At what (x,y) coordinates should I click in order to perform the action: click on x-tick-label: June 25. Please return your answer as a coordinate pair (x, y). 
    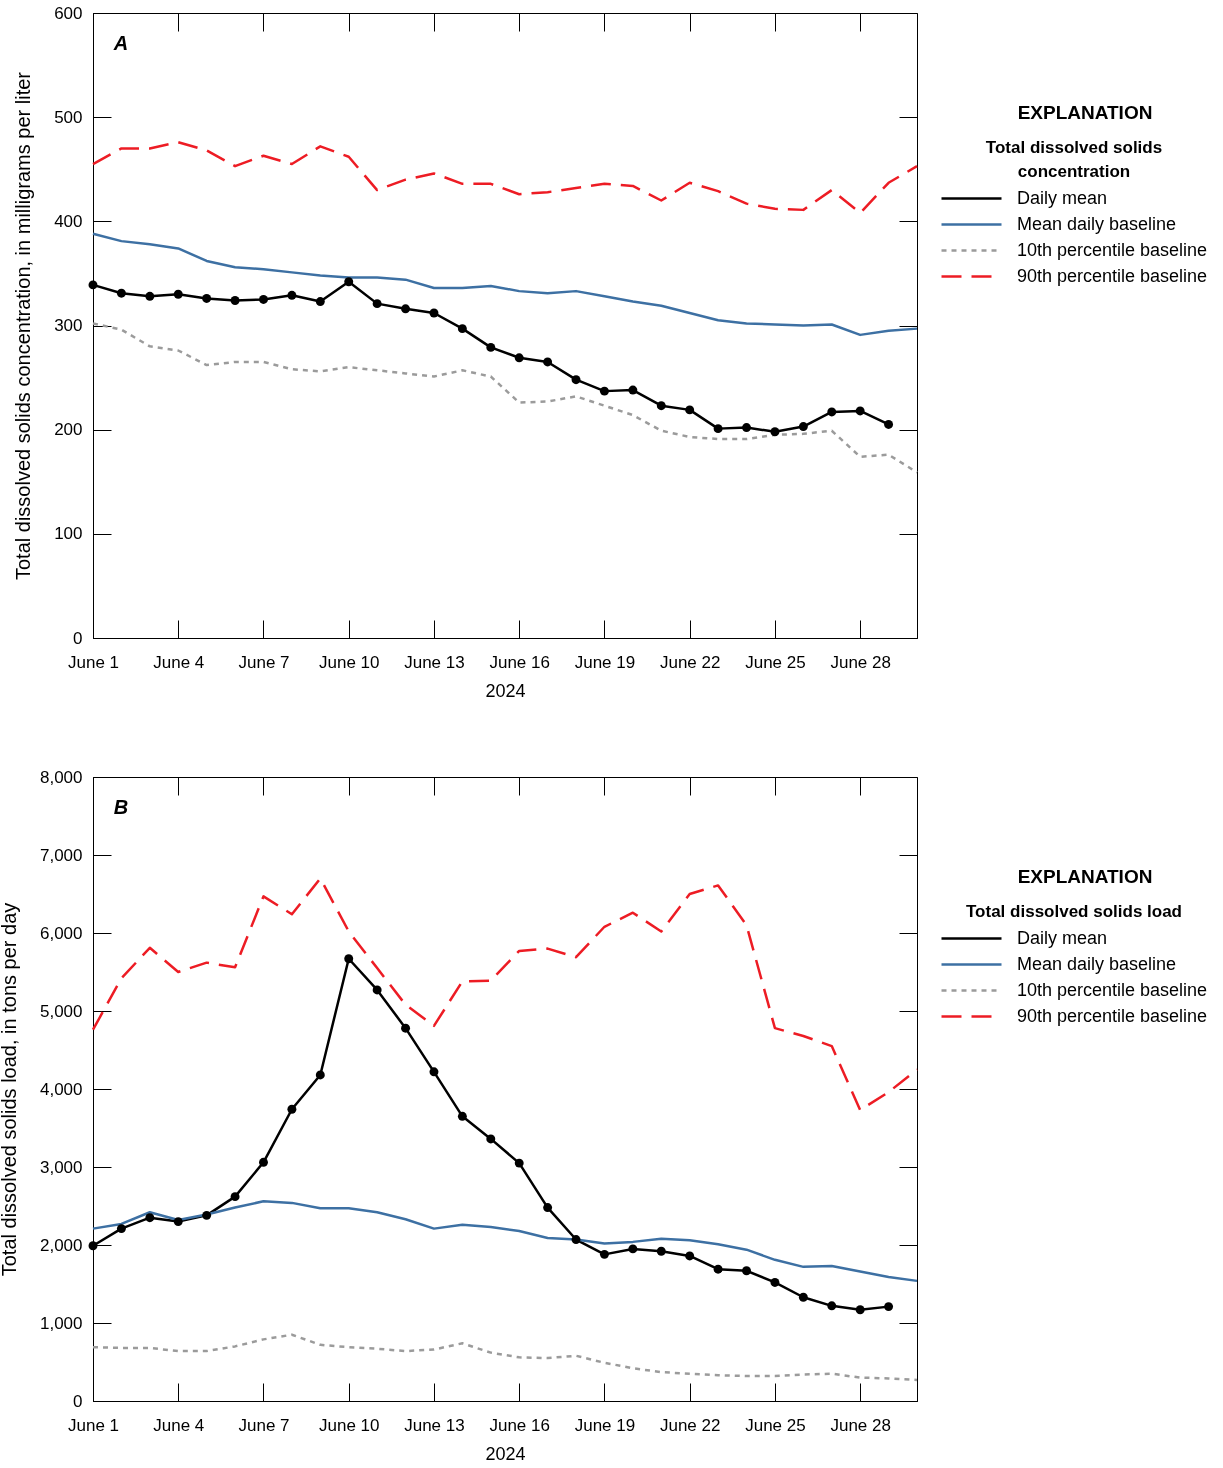
    Looking at the image, I should click on (775, 662).